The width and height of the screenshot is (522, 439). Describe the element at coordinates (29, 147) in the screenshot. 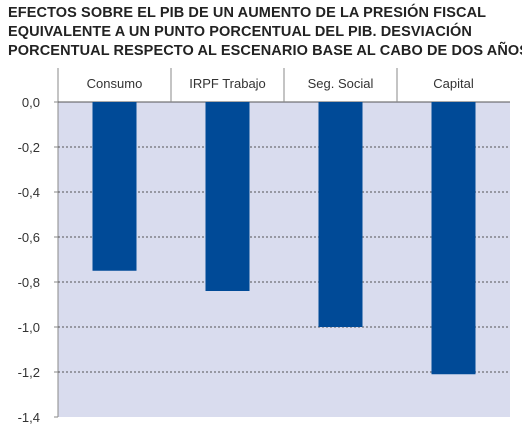

I see `y-tick-label: -0,2` at that location.